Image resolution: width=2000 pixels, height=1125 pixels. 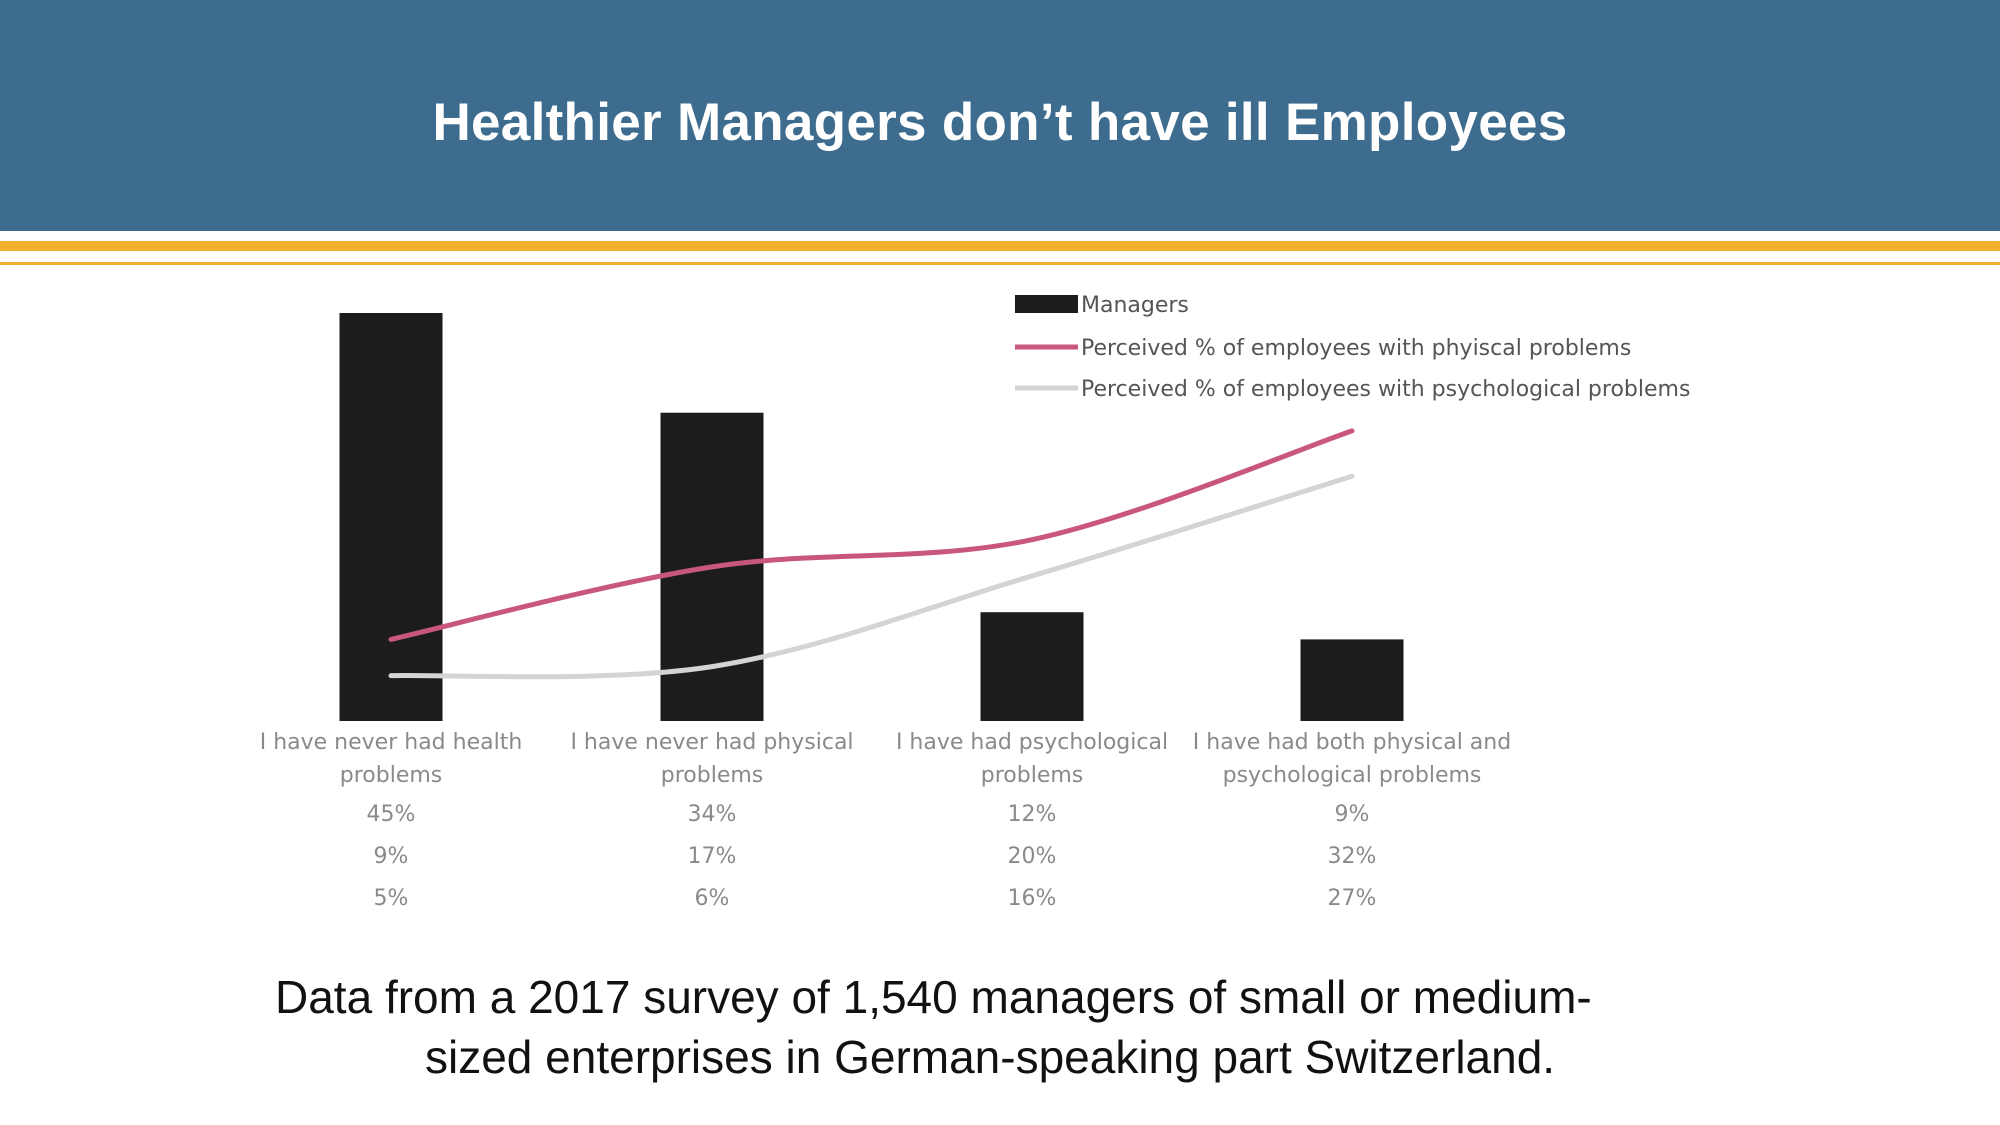 What do you see at coordinates (1000, 263) in the screenshot?
I see `accent-rule-thin` at bounding box center [1000, 263].